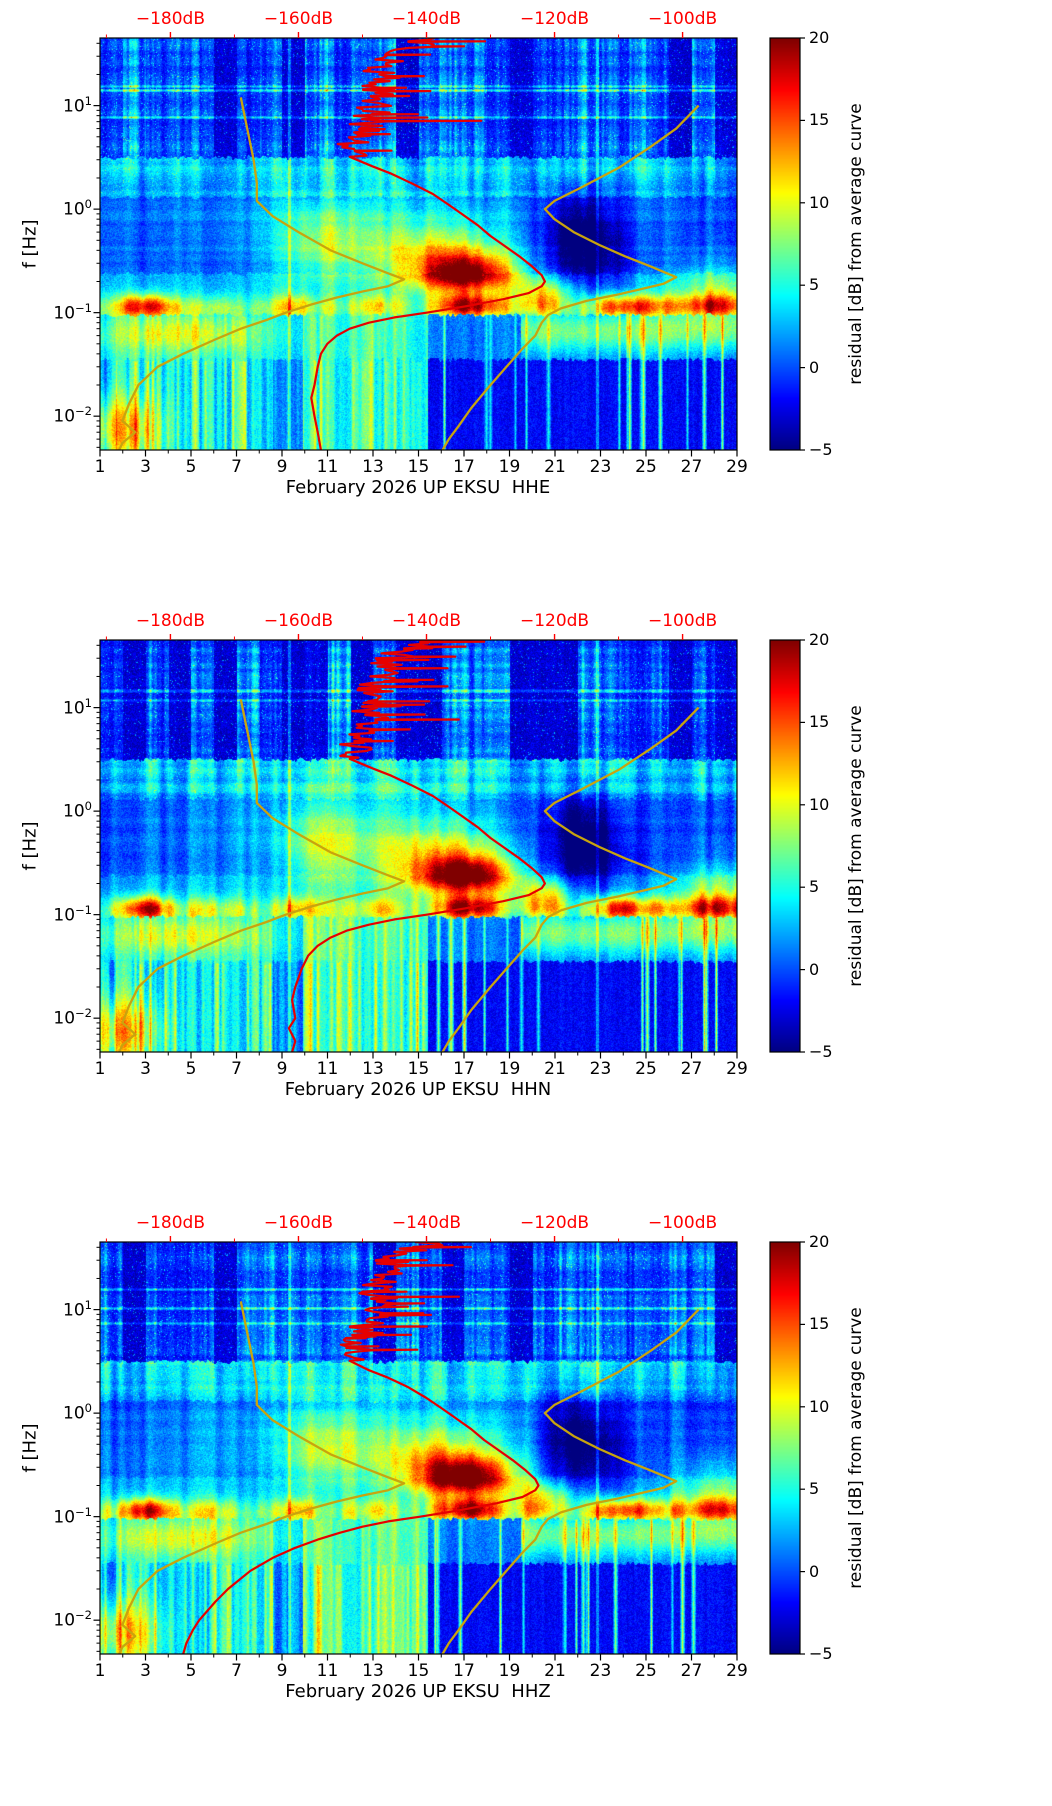 This screenshot has width=1052, height=1806. Describe the element at coordinates (683, 621) in the screenshot. I see `top-axis-db-label: −100dB` at that location.